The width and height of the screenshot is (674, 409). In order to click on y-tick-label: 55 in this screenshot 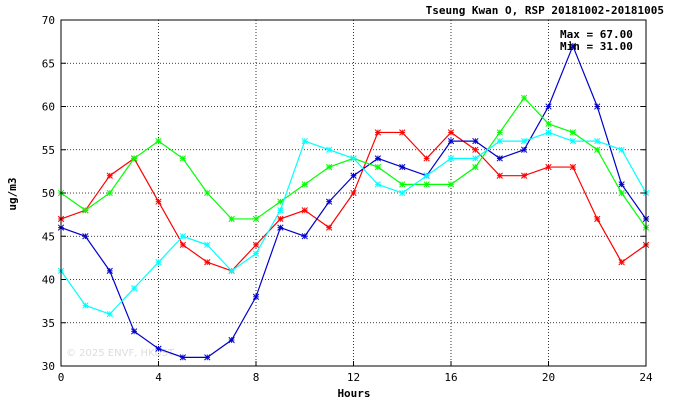, I will do `click(48, 150)`.